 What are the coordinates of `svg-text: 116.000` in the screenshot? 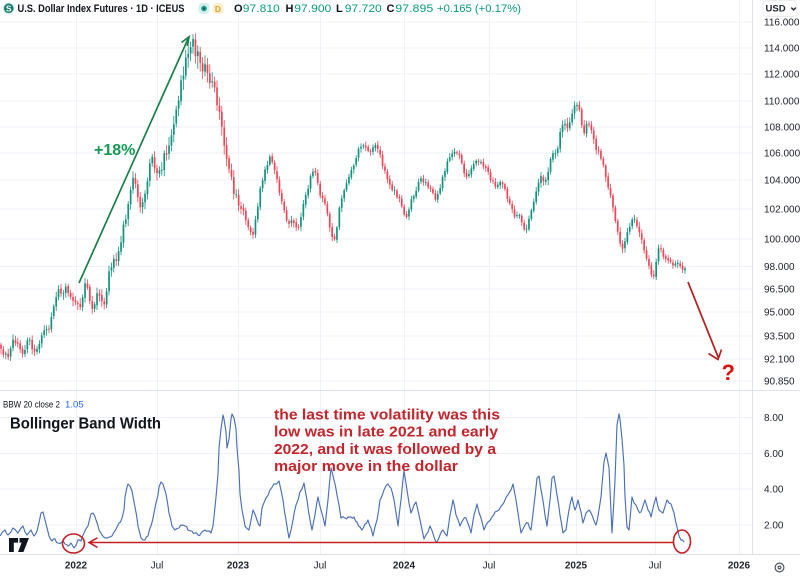 It's located at (782, 23).